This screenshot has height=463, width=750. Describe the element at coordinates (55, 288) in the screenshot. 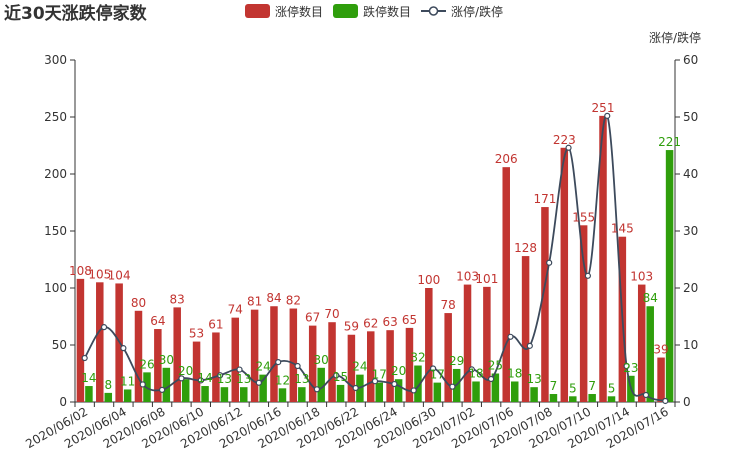

I see `left-y-tick-label: 100` at that location.